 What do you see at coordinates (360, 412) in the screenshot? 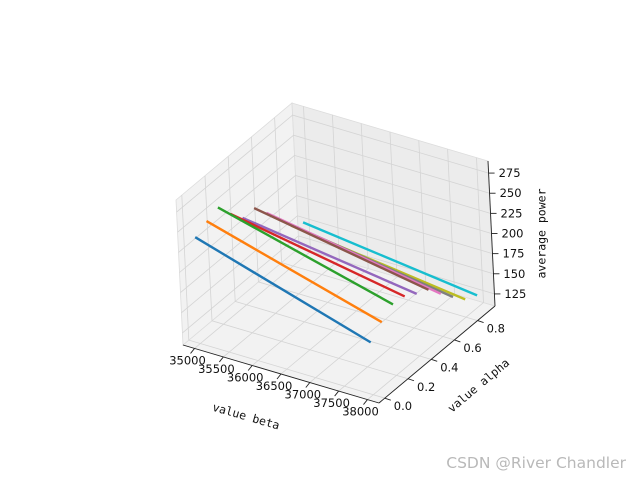
I see `x-tick-label: 38000` at bounding box center [360, 412].